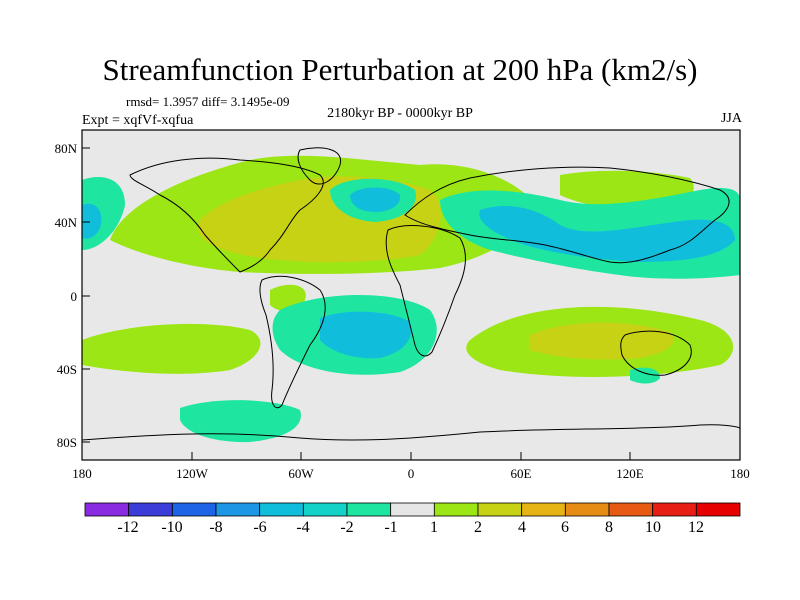  I want to click on lat-label-40s: 40S, so click(67, 369).